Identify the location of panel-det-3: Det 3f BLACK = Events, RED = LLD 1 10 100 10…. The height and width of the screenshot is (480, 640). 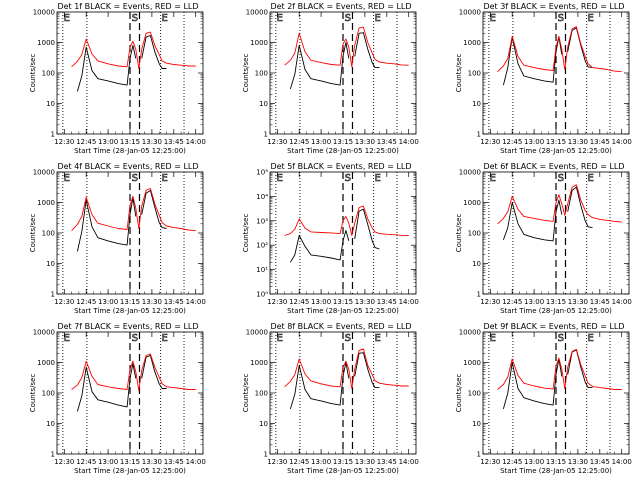
(543, 78).